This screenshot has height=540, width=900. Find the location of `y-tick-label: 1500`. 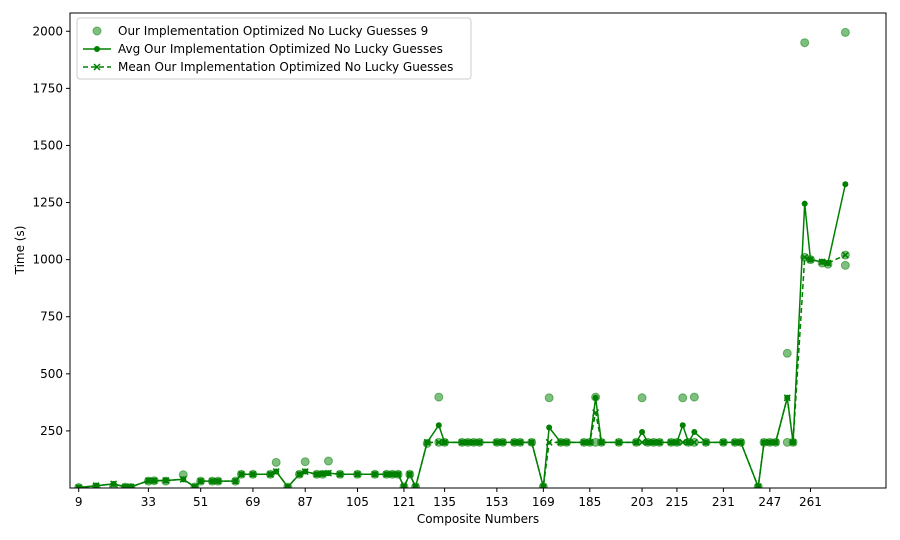

y-tick-label: 1500 is located at coordinates (47, 145).